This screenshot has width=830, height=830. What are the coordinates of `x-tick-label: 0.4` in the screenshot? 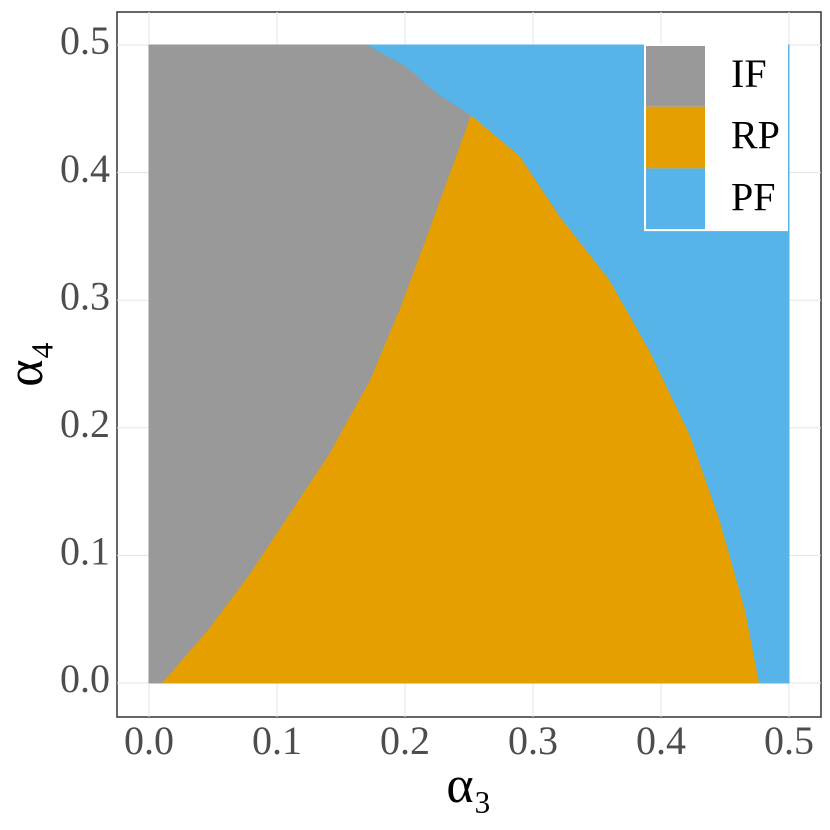 It's located at (661, 740).